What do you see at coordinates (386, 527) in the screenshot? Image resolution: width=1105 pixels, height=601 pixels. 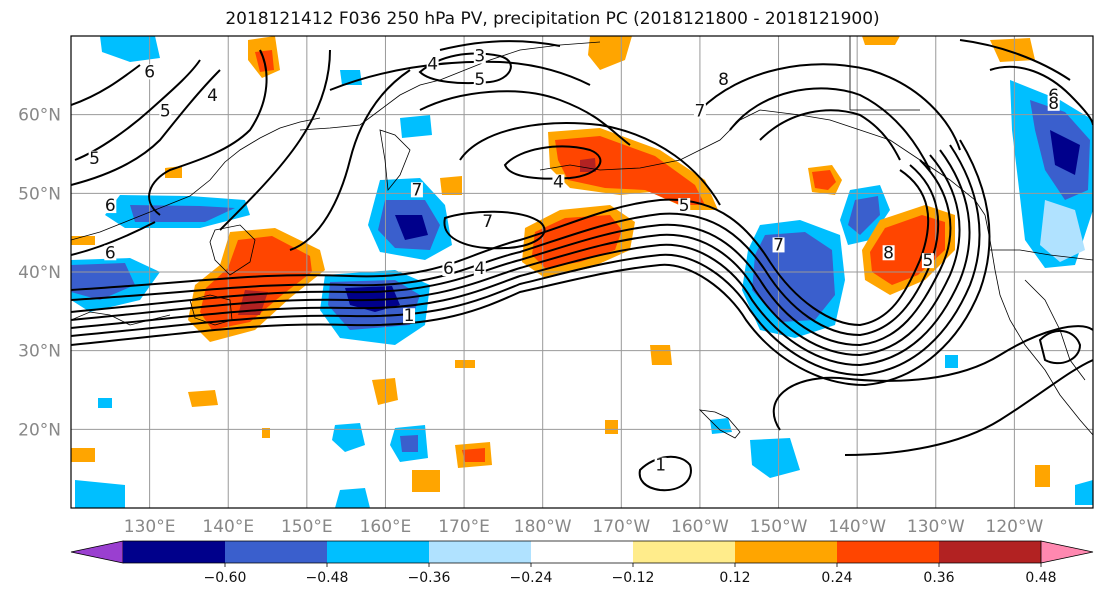 I see `lon-tick-label: 160°E` at bounding box center [386, 527].